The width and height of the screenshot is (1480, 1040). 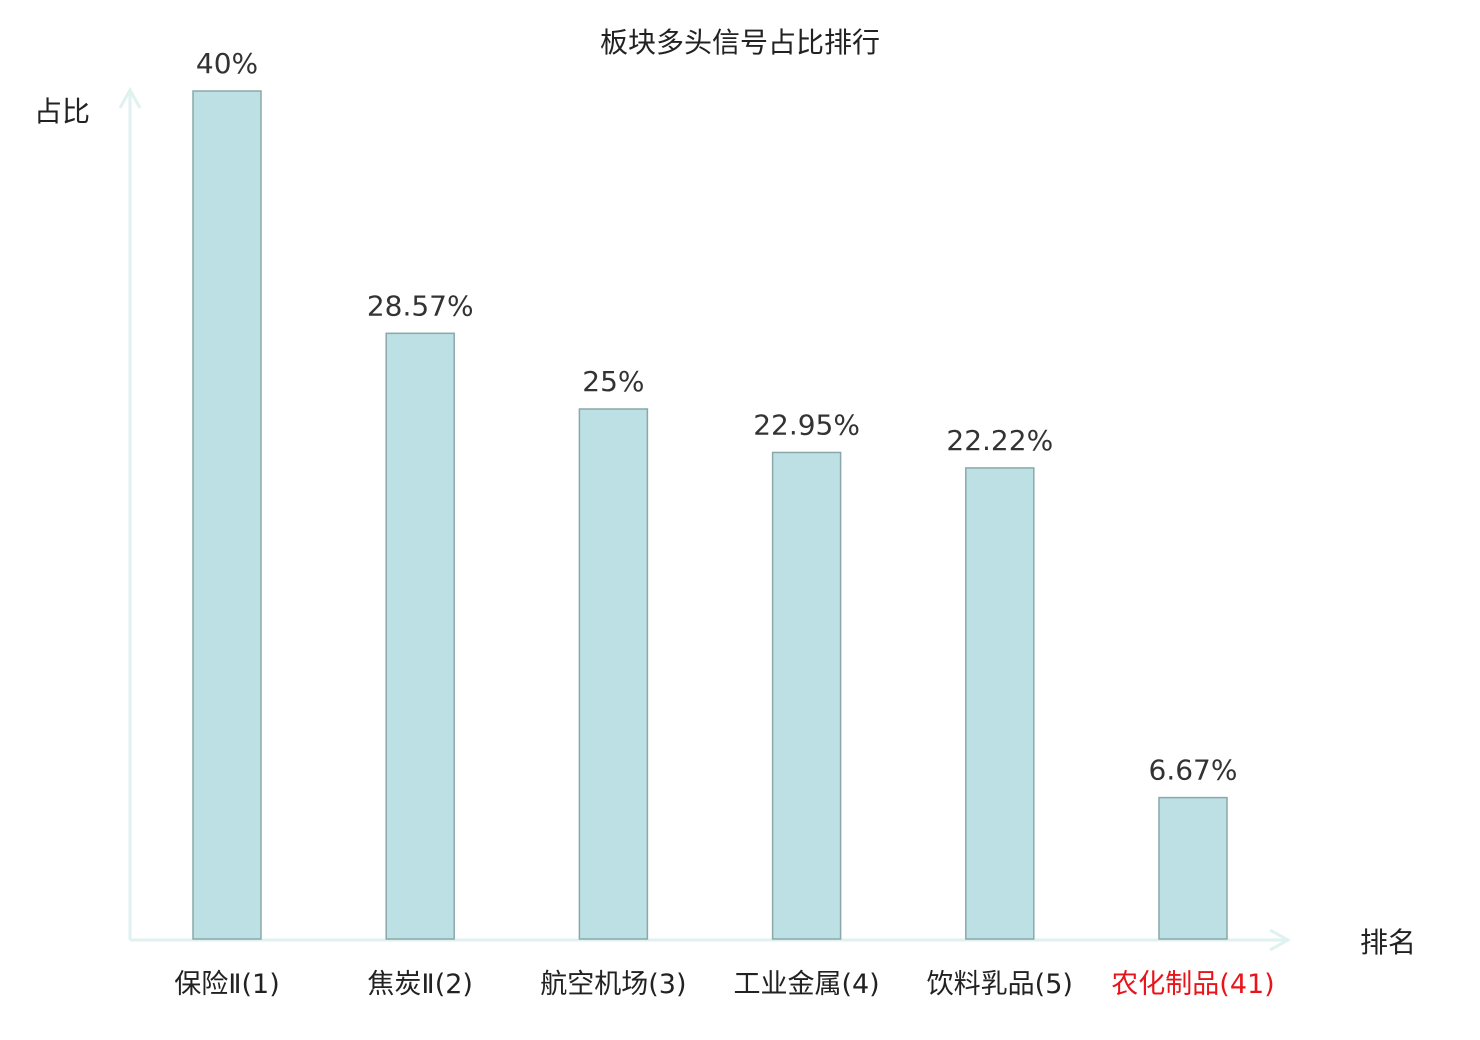 What do you see at coordinates (1192, 984) in the screenshot?
I see `x-tick-label: 农化制品(41)` at bounding box center [1192, 984].